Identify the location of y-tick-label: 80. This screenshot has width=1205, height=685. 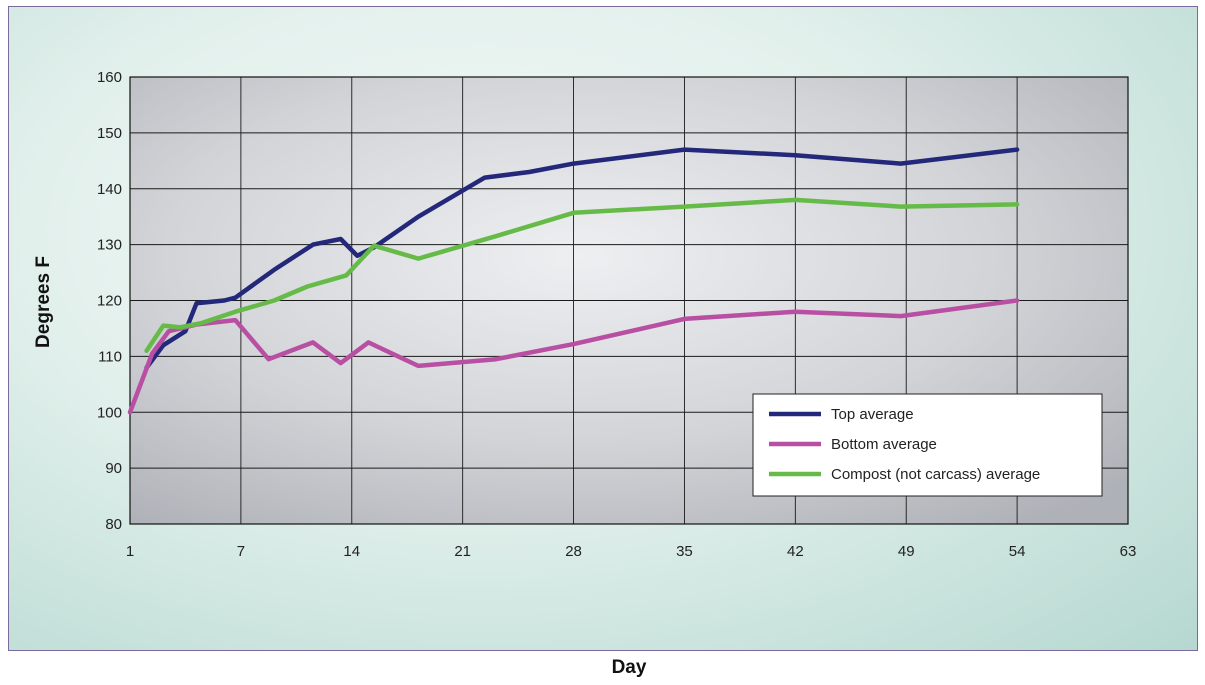
(113, 524).